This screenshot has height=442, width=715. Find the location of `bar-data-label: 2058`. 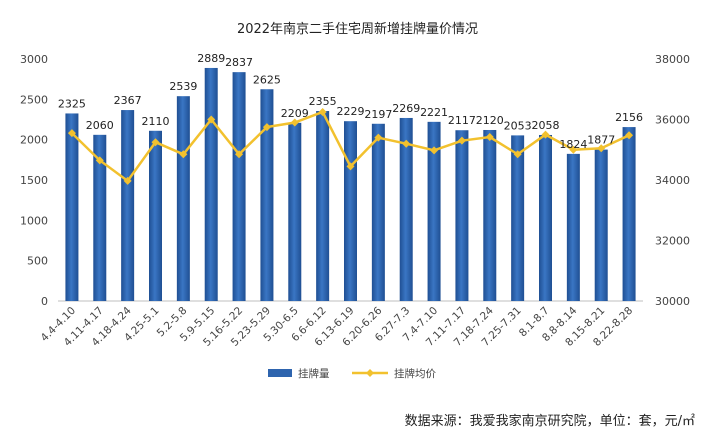

bar-data-label: 2058 is located at coordinates (546, 125).